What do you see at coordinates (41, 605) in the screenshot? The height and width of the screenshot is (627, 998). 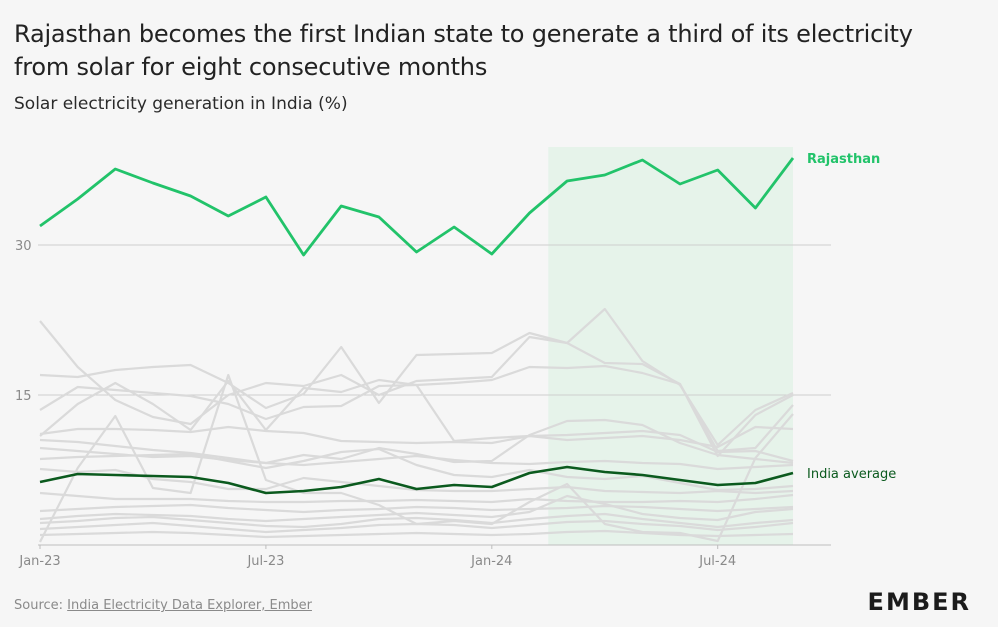 I see `source-prefix: Source:` at bounding box center [41, 605].